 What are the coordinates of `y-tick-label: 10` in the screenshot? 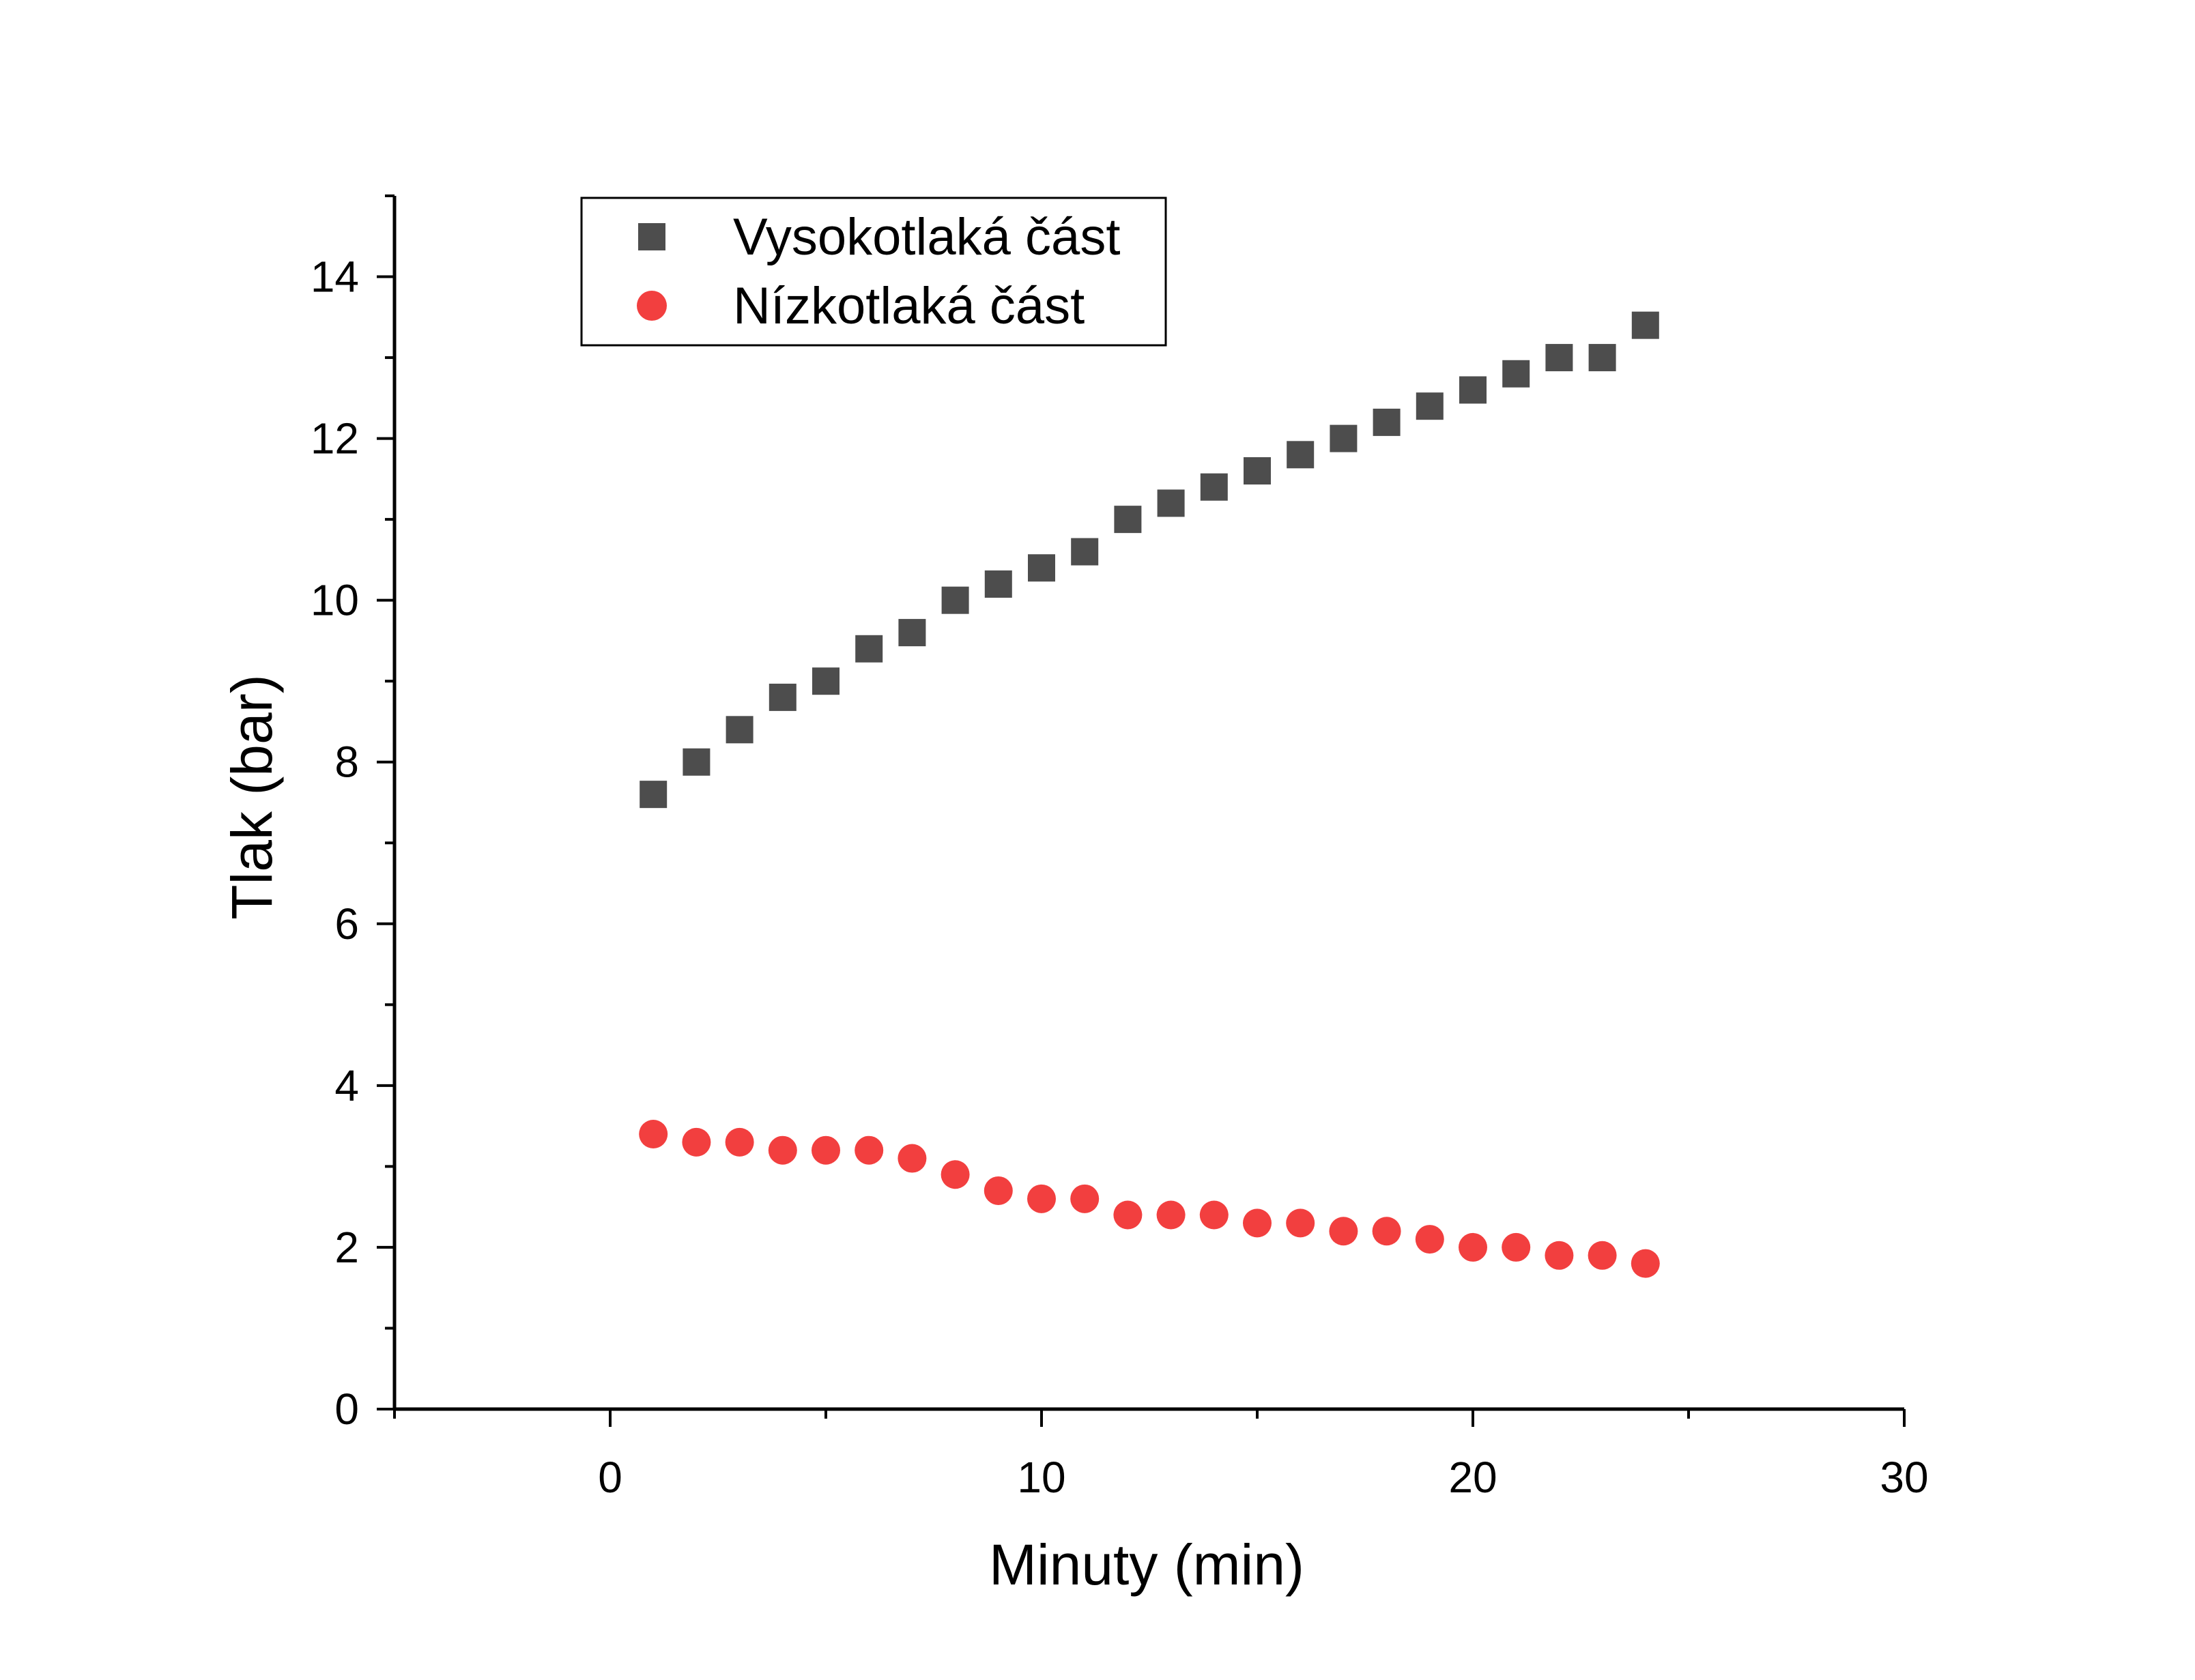 It's located at (335, 600).